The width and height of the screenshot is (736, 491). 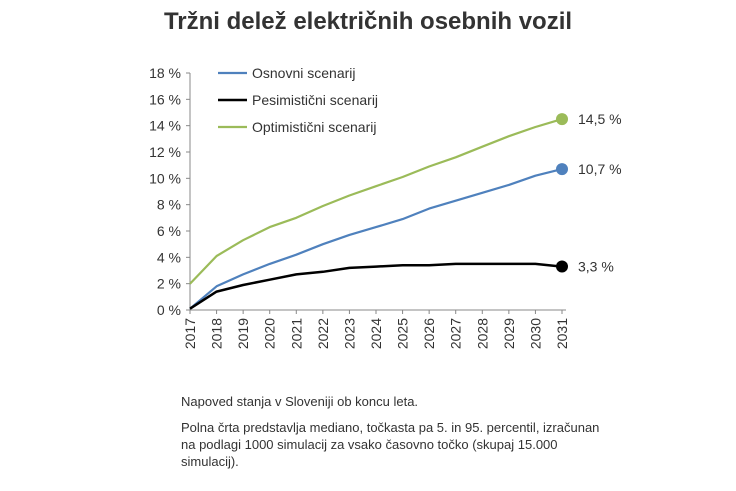 What do you see at coordinates (429, 333) in the screenshot?
I see `x-tick-label: 2026` at bounding box center [429, 333].